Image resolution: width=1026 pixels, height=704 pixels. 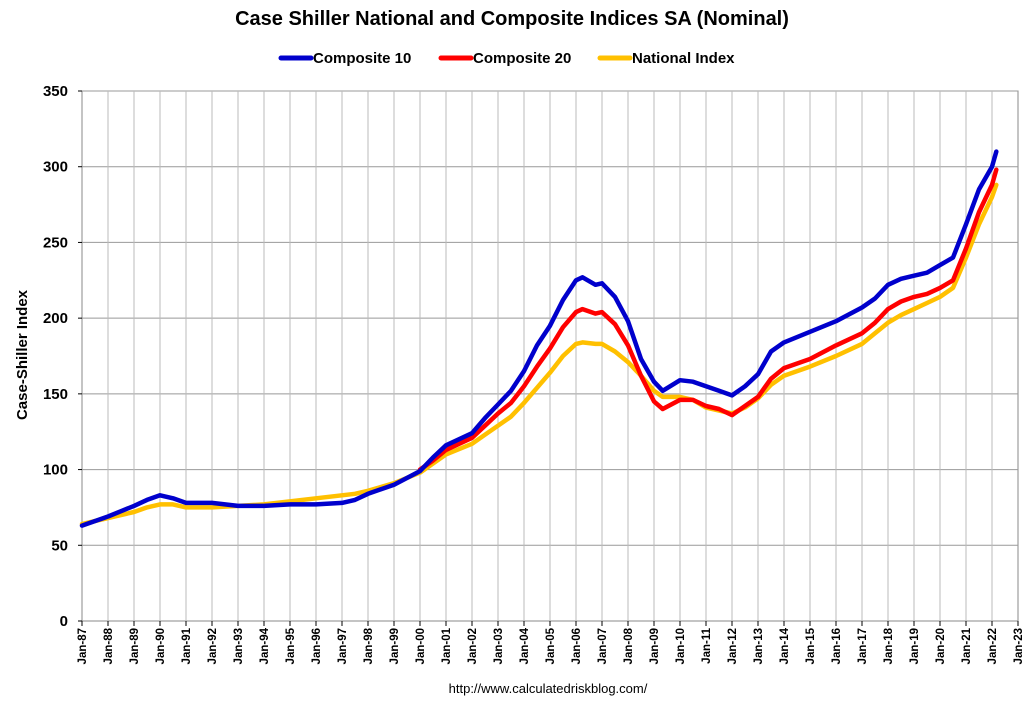 What do you see at coordinates (343, 646) in the screenshot?
I see `x-tick-label: Jan-97` at bounding box center [343, 646].